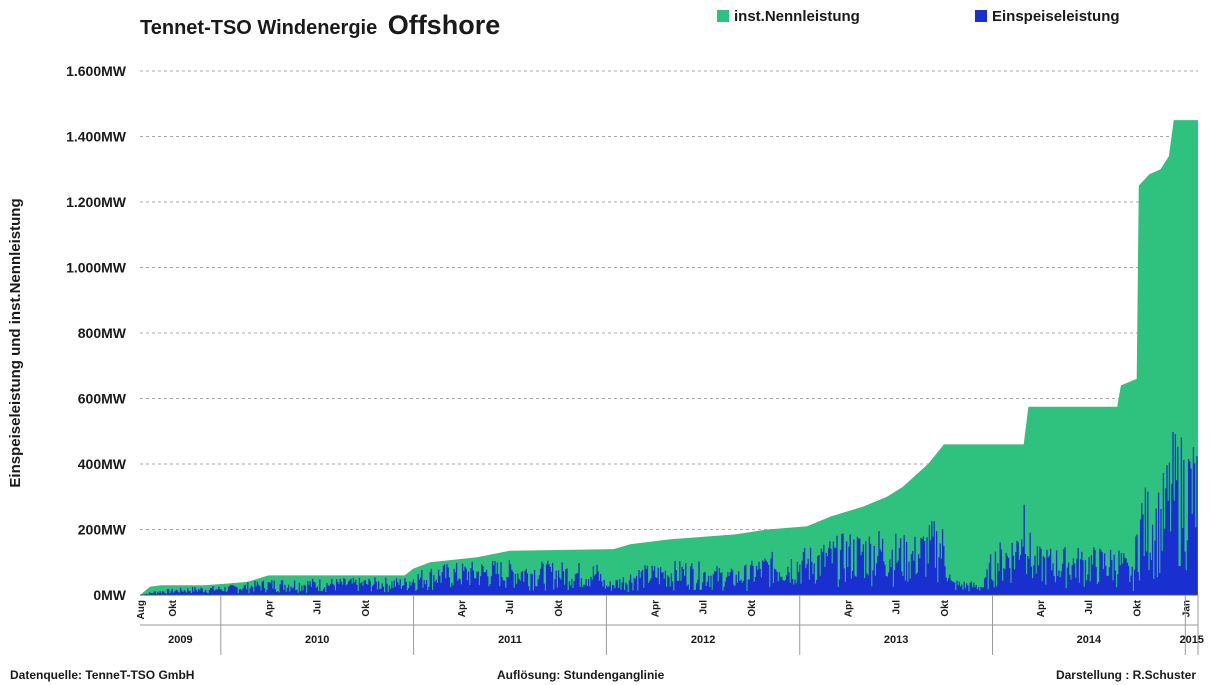  What do you see at coordinates (1089, 640) in the screenshot?
I see `x-year-label: 2014` at bounding box center [1089, 640].